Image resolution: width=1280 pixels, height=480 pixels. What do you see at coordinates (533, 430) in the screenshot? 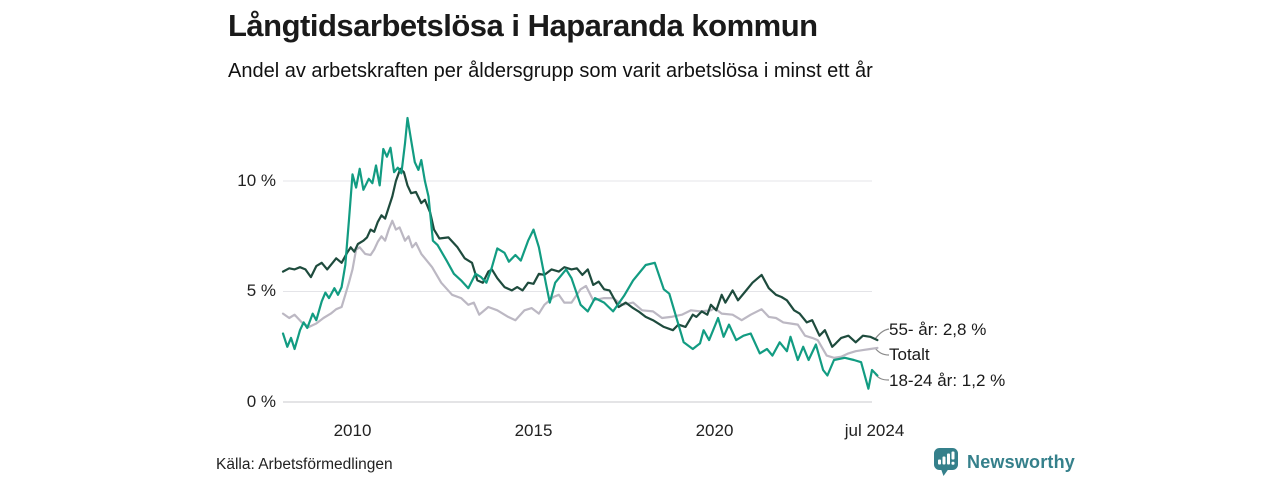
I see `x-axis-tick-2015: 2015` at bounding box center [533, 430].